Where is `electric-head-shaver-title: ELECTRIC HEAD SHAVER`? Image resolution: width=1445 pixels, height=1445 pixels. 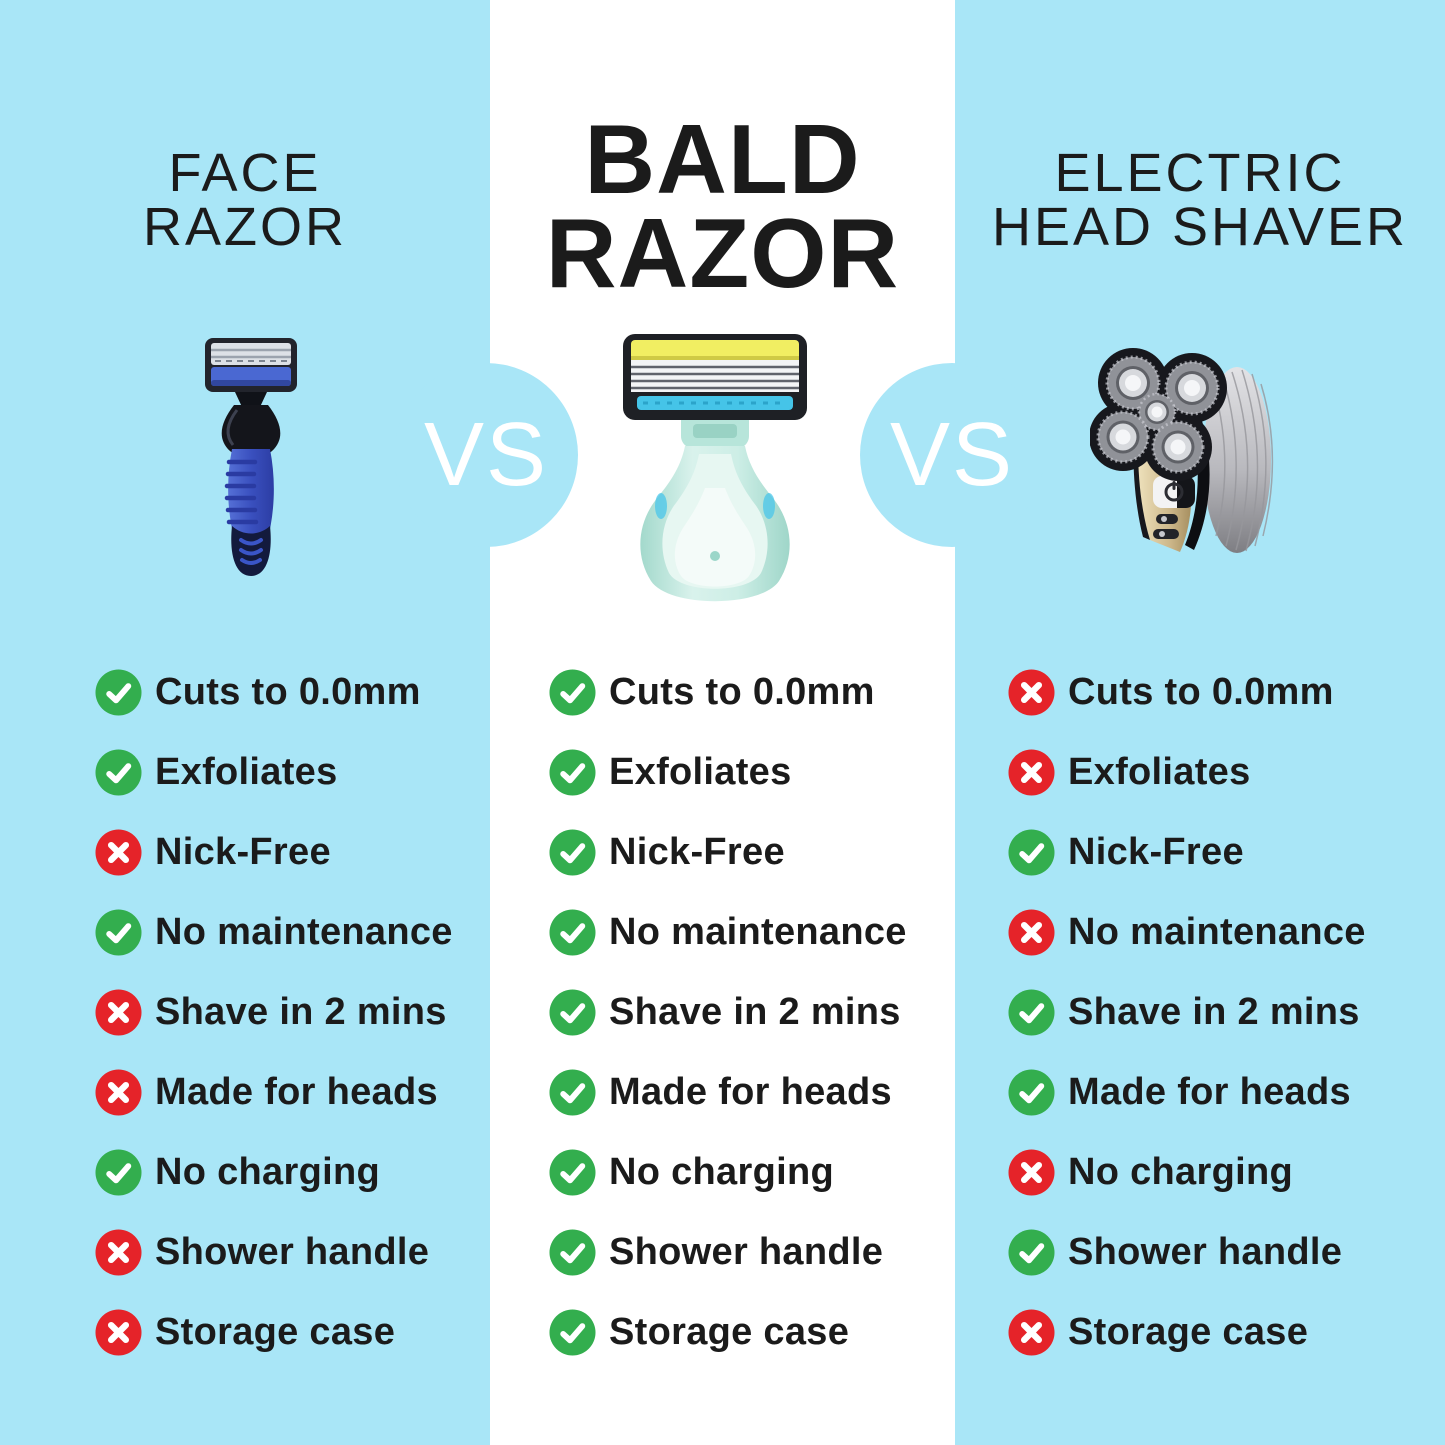 electric-head-shaver-title: ELECTRIC HEAD SHAVER is located at coordinates (1200, 200).